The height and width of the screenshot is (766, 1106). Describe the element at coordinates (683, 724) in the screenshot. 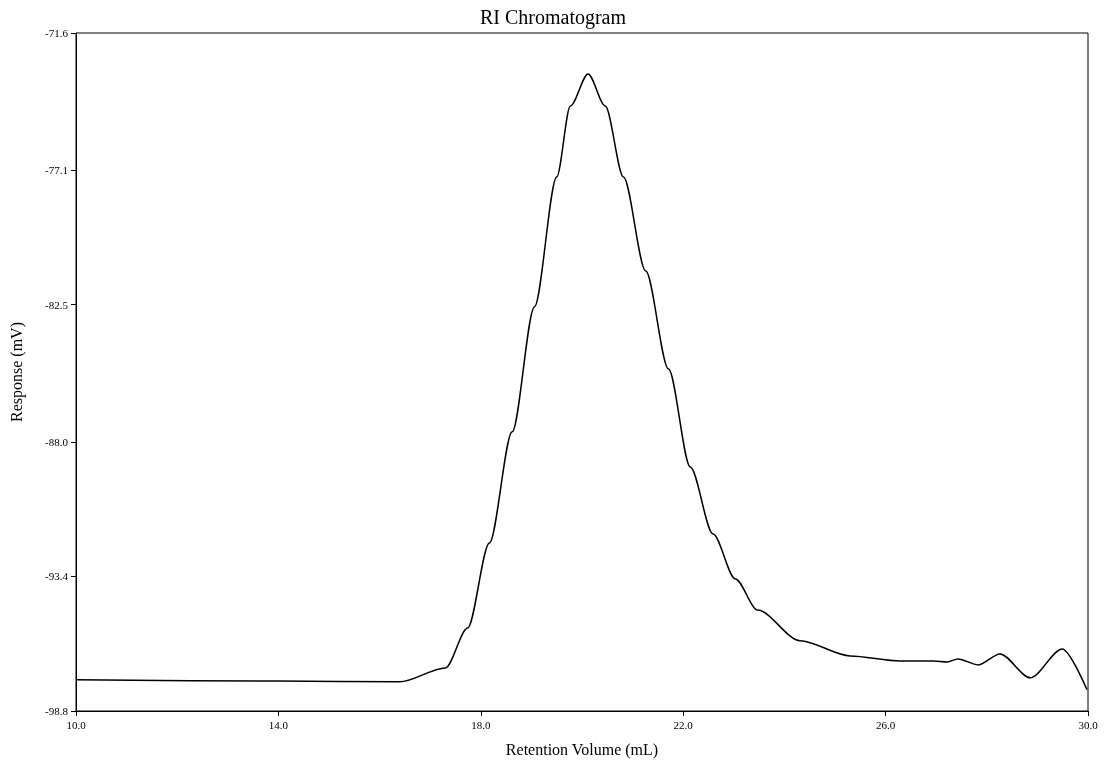

I see `x-tick-label: 22.0` at that location.